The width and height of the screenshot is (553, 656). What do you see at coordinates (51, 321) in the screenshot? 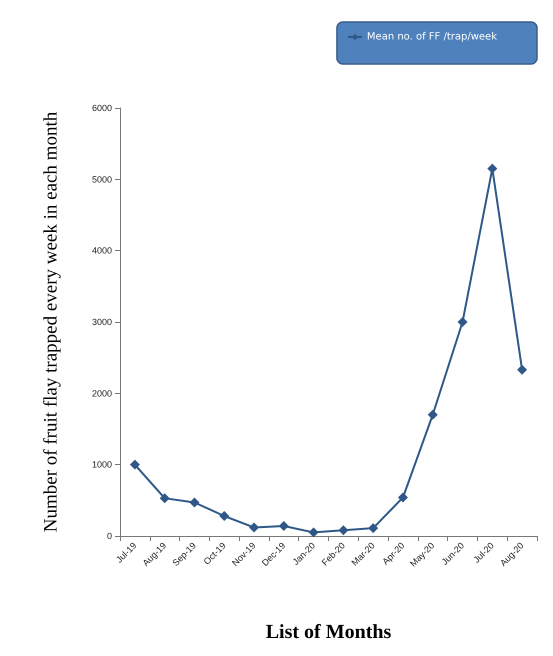
I see `y-axis-title: Number of fruit flay trapped every week in each month` at bounding box center [51, 321].